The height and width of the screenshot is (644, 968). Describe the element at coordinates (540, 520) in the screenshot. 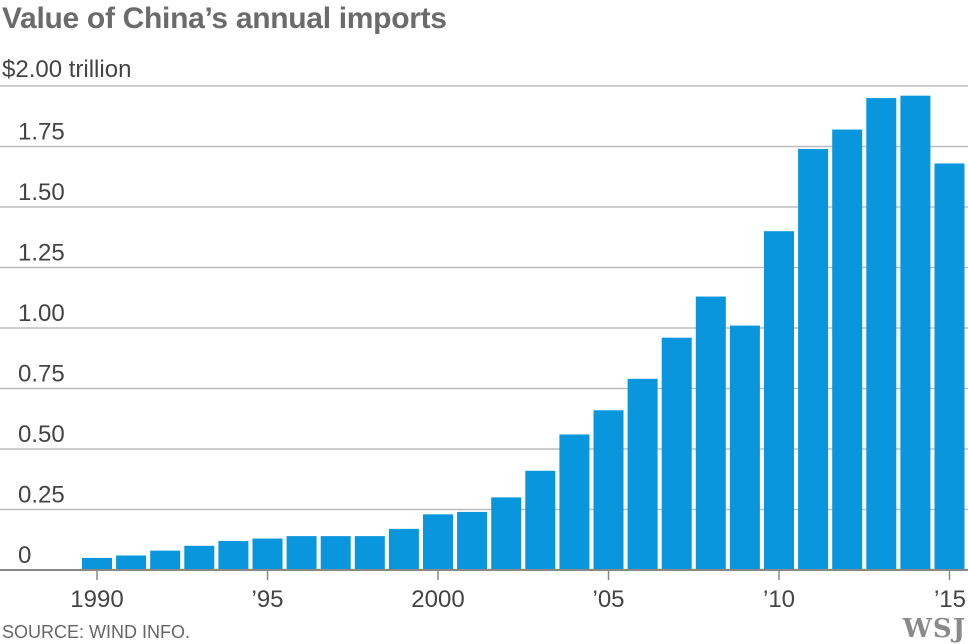

I see `bar-2003` at that location.